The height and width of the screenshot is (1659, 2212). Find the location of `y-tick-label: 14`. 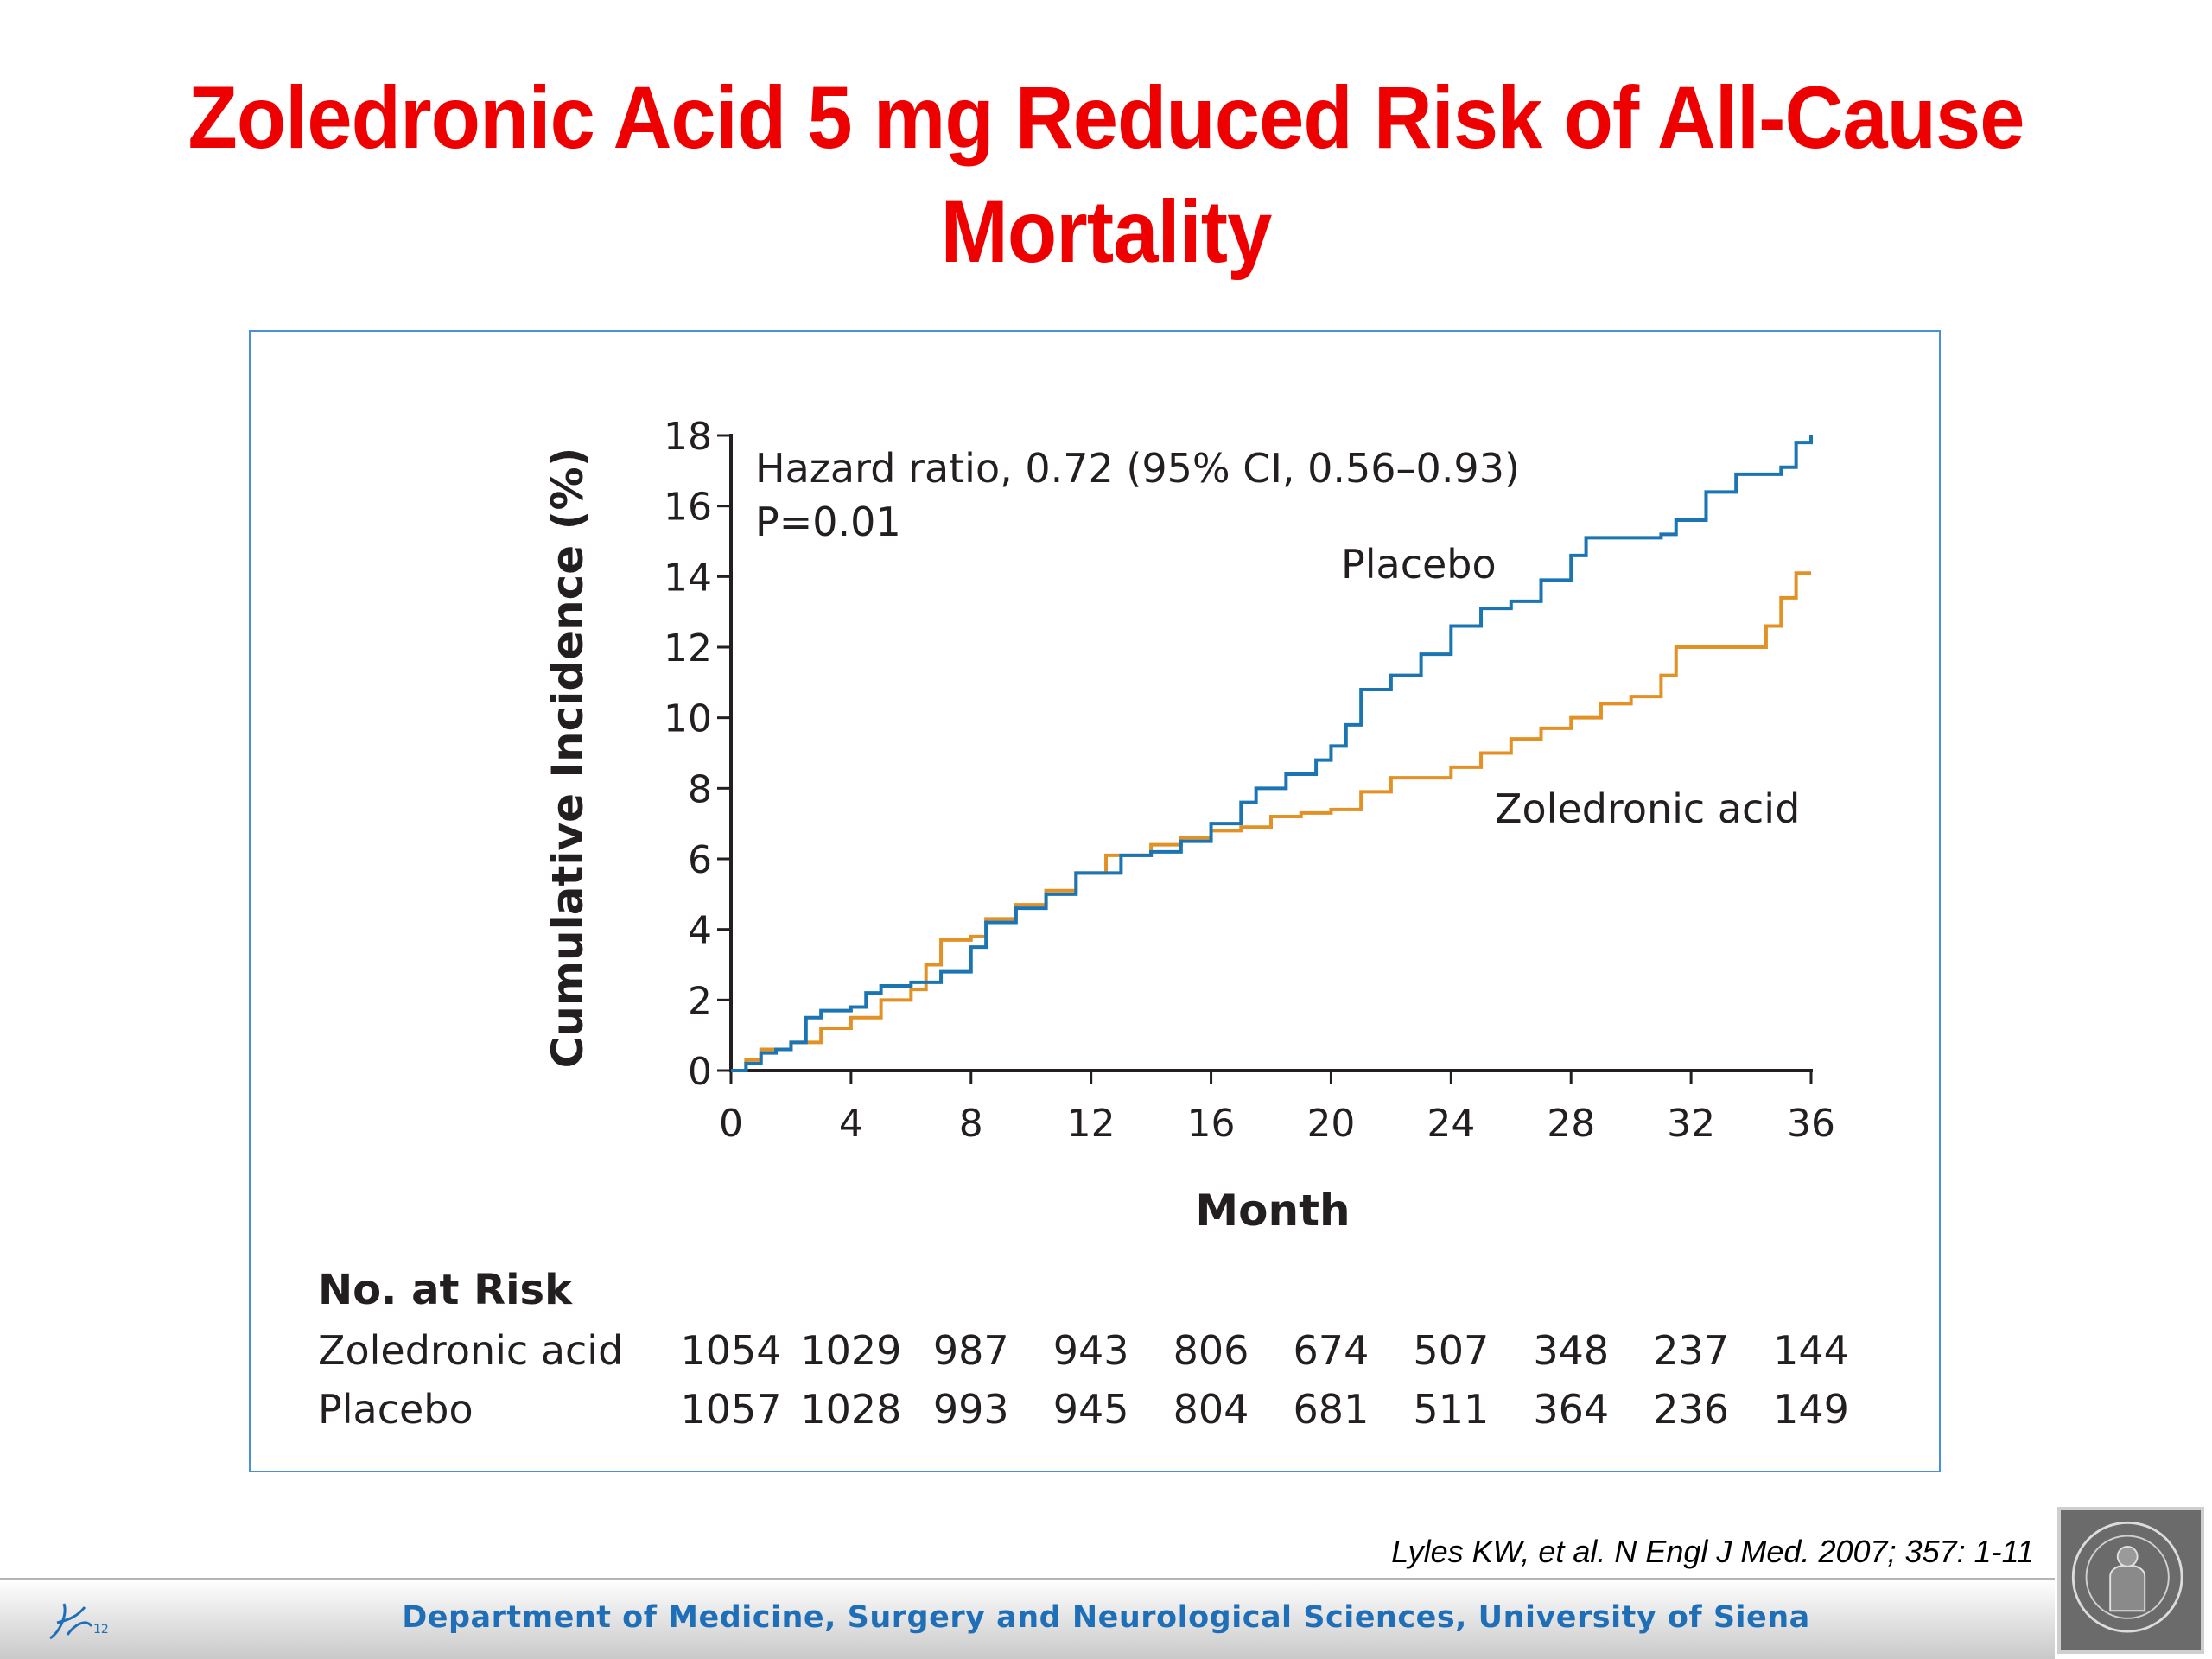

y-tick-label: 14 is located at coordinates (688, 578).